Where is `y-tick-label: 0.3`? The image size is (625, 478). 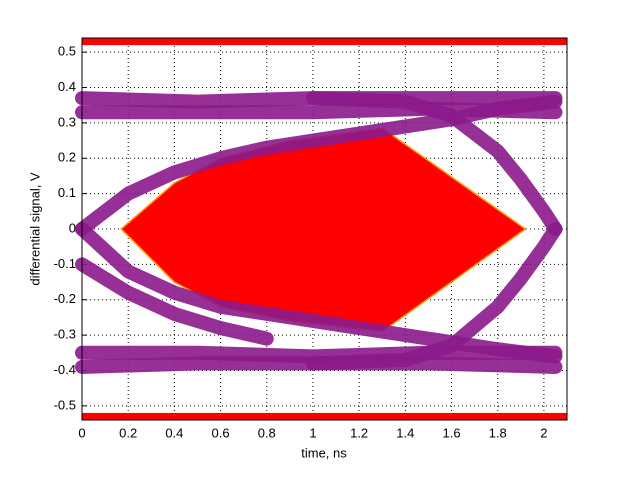
y-tick-label: 0.3 is located at coordinates (67, 121).